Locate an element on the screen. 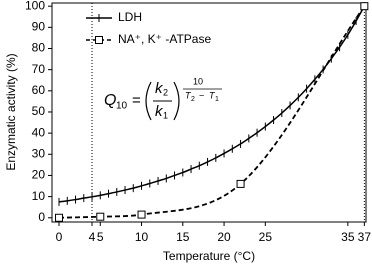 This screenshot has height=267, width=372. x-tick-label: 20 is located at coordinates (224, 237).